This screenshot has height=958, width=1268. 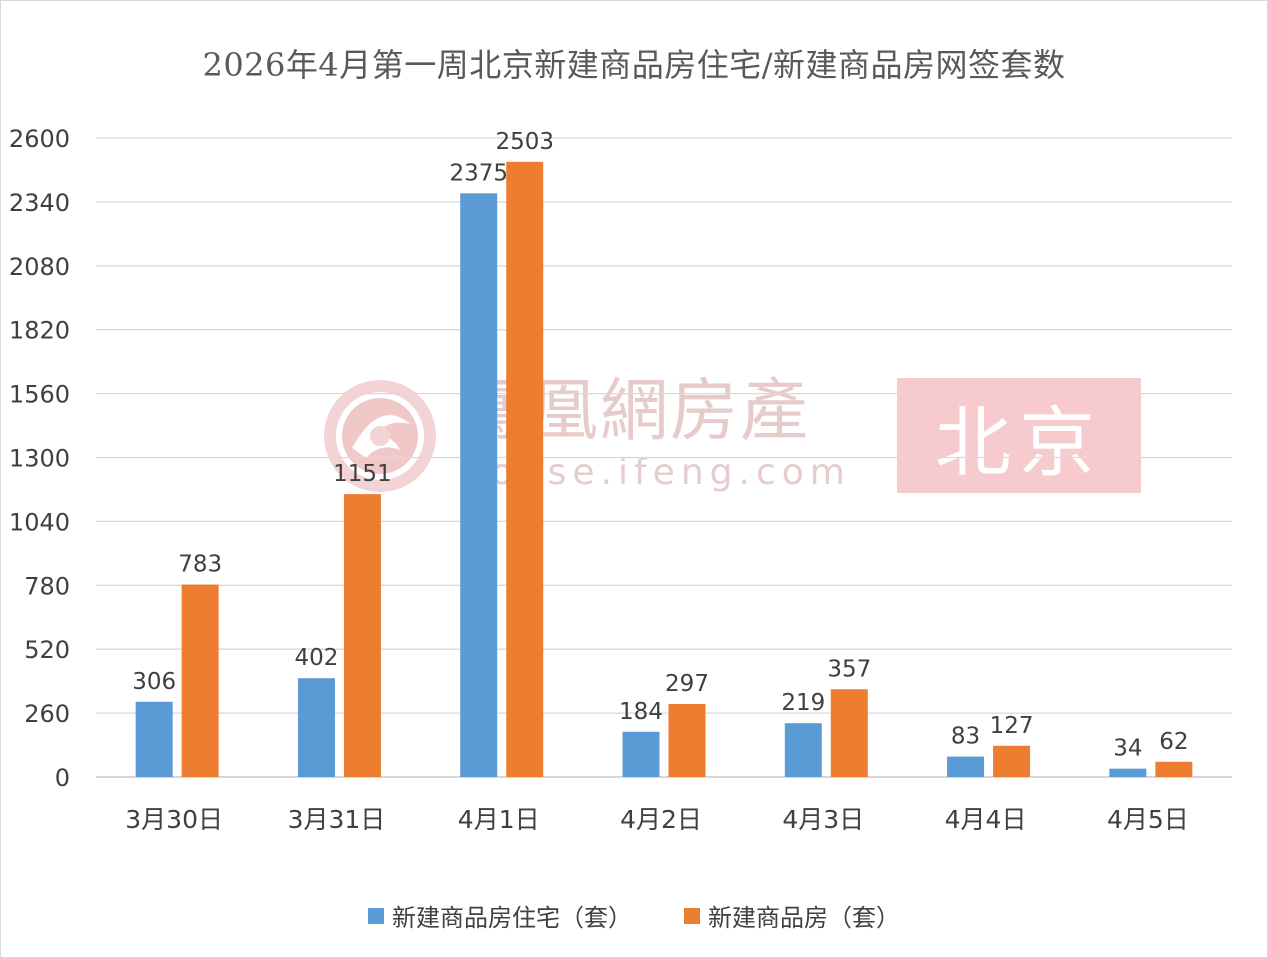 What do you see at coordinates (200, 565) in the screenshot?
I see `data-label: 783` at bounding box center [200, 565].